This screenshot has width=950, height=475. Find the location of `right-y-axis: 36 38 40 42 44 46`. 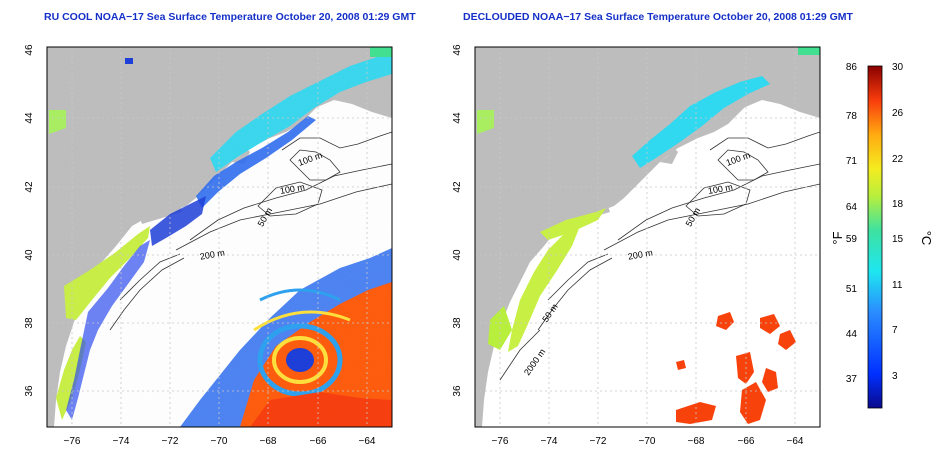

right-y-axis: 36 38 40 42 44 46 is located at coordinates (457, 220).